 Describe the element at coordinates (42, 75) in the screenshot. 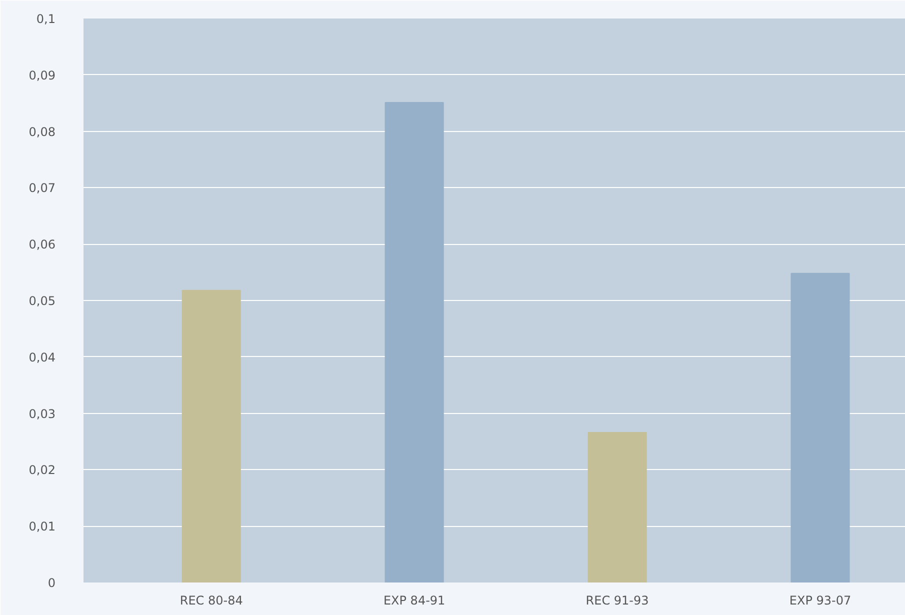

I see `y-tick-label: 0,09` at that location.